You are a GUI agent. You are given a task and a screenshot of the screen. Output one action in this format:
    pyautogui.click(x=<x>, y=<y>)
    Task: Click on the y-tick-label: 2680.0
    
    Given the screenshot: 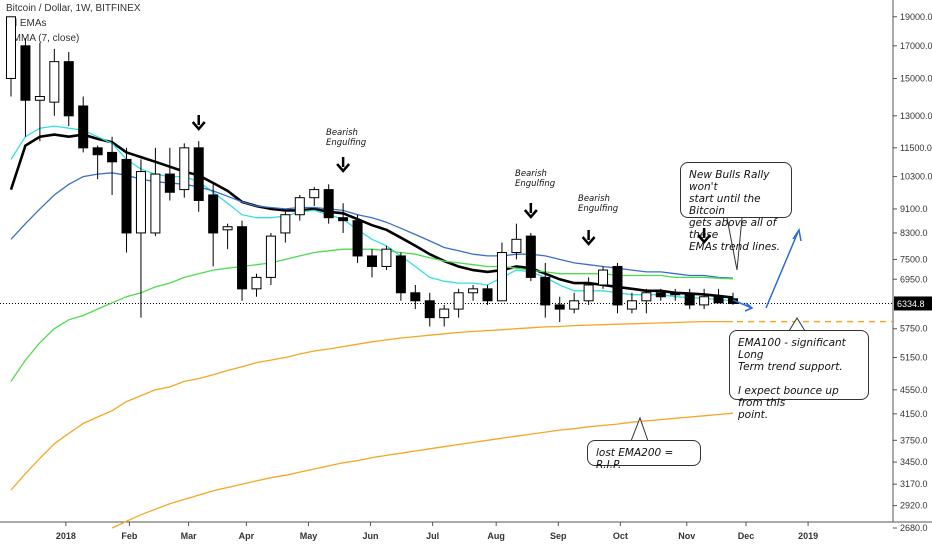 What is the action you would take?
    pyautogui.click(x=914, y=528)
    